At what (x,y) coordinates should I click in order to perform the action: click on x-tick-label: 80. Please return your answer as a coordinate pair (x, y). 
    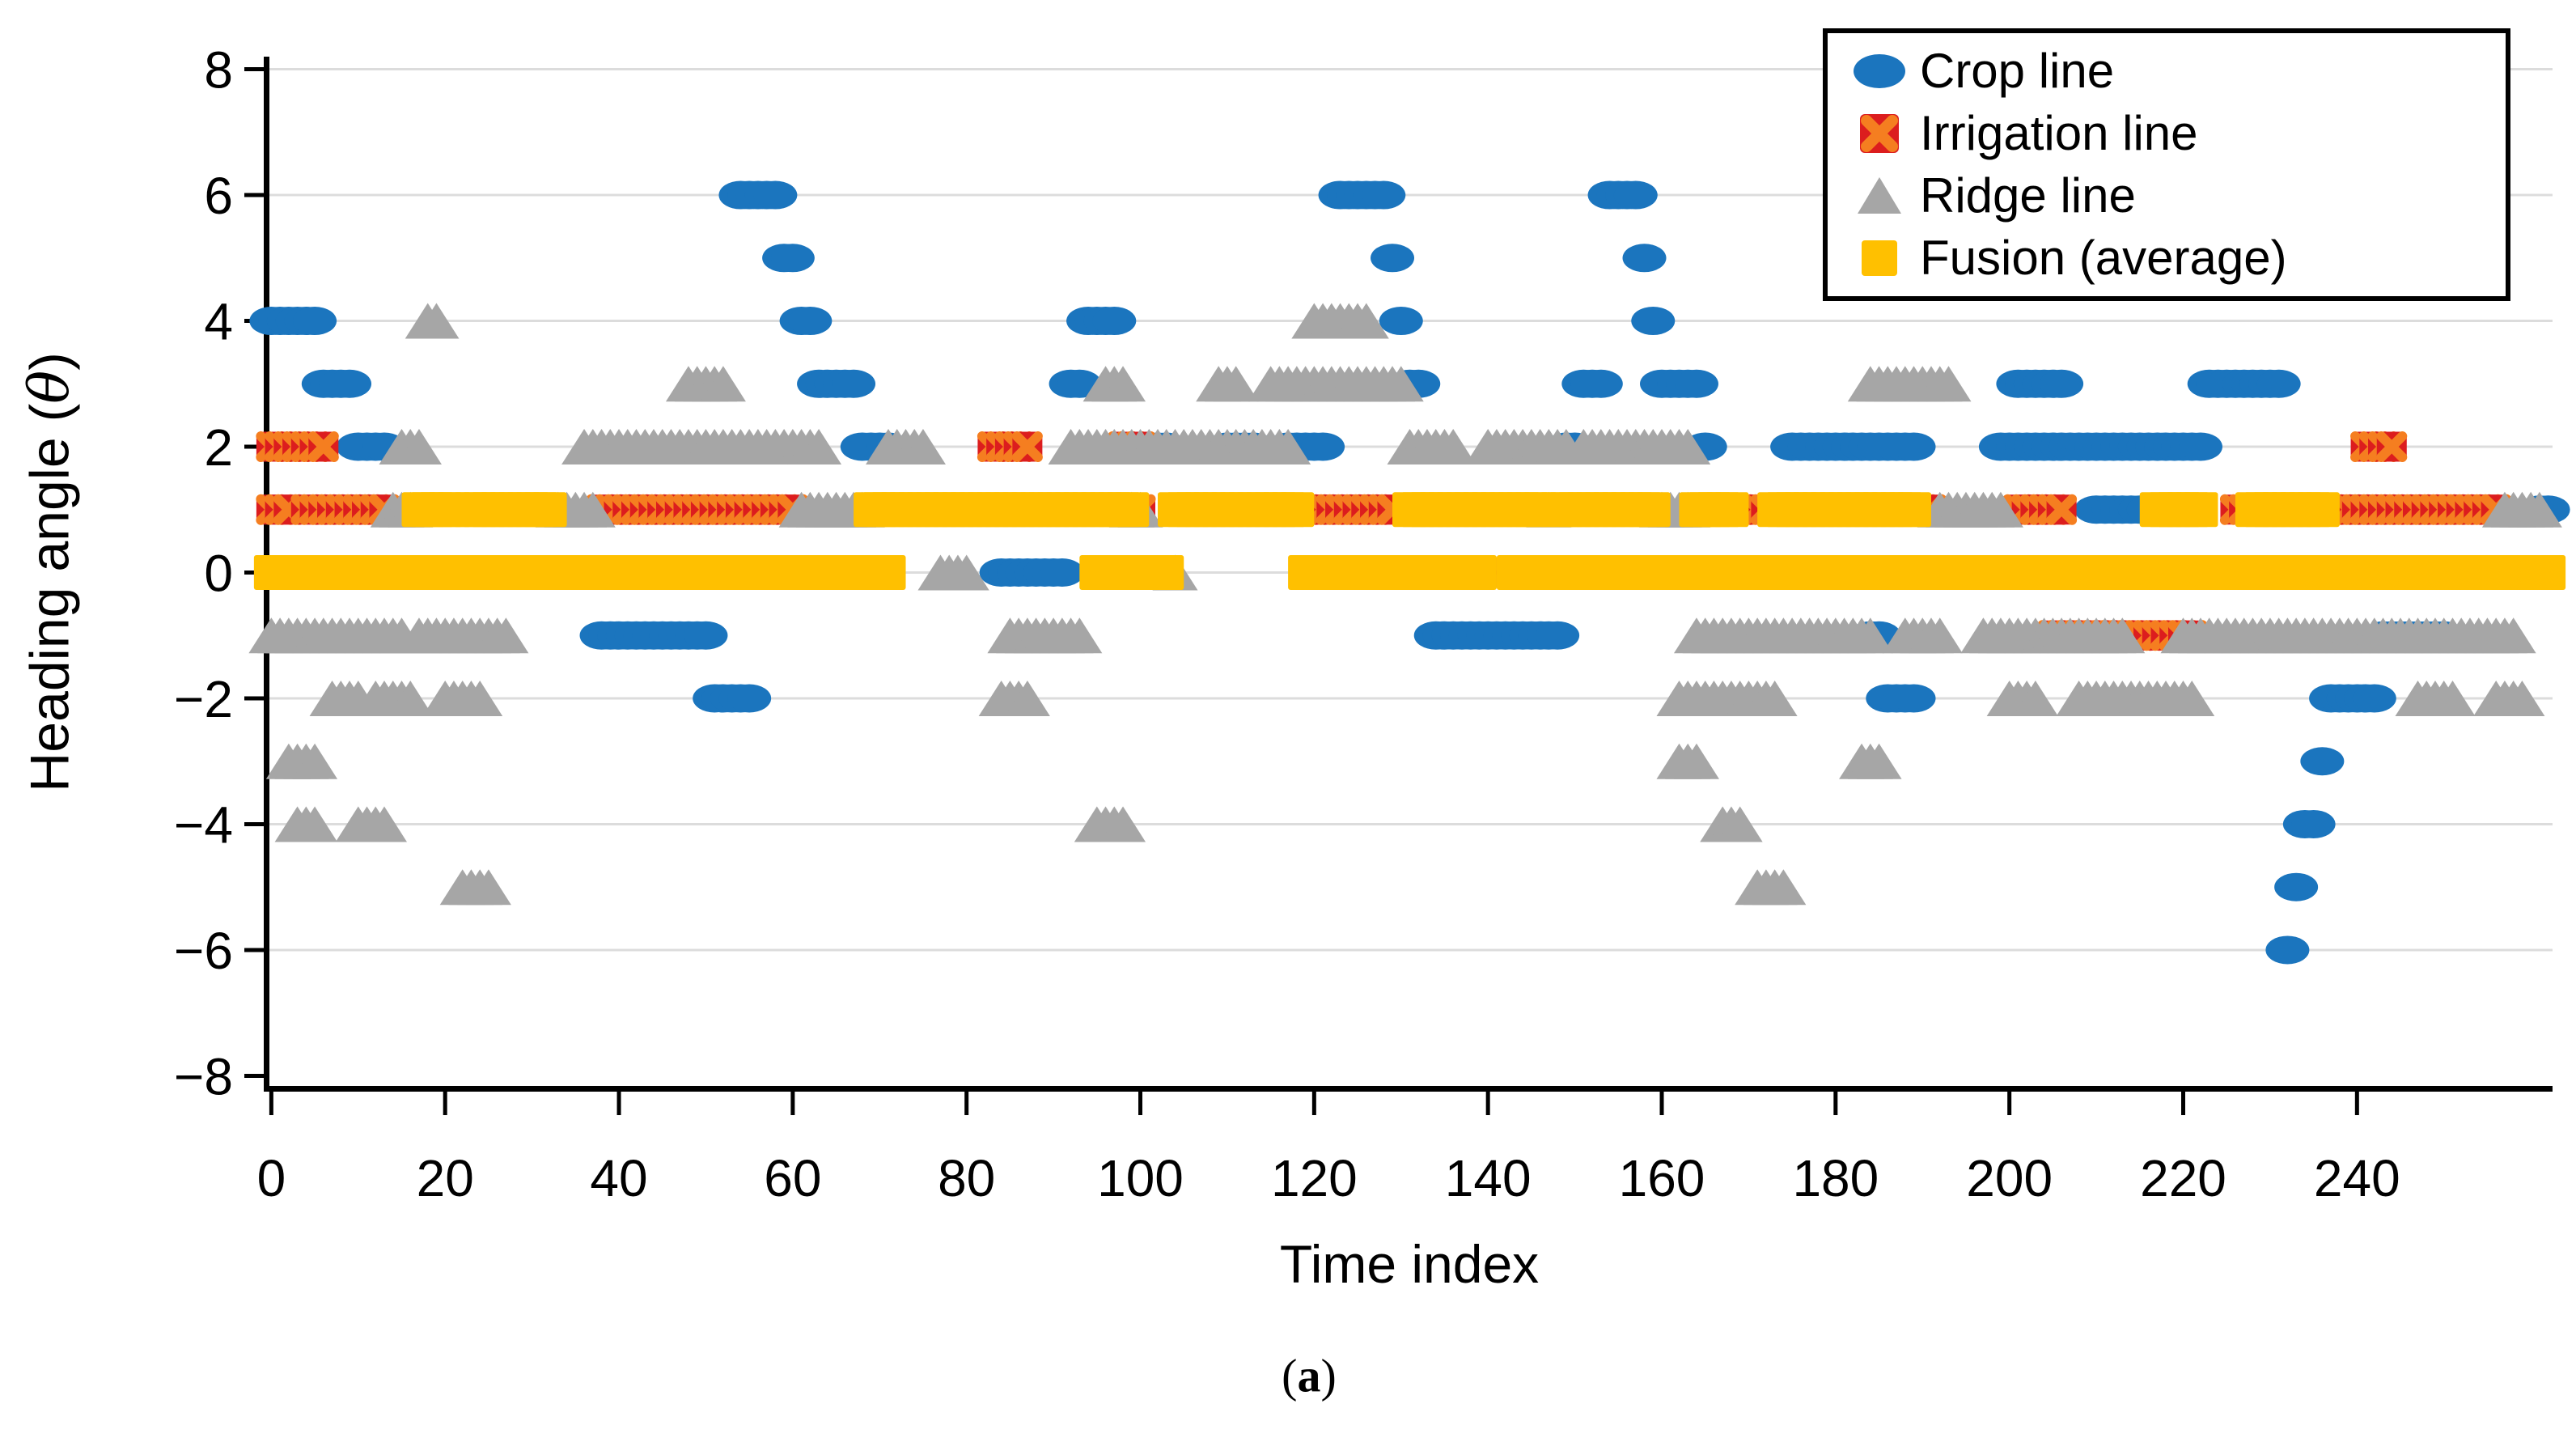
    Looking at the image, I should click on (966, 1178).